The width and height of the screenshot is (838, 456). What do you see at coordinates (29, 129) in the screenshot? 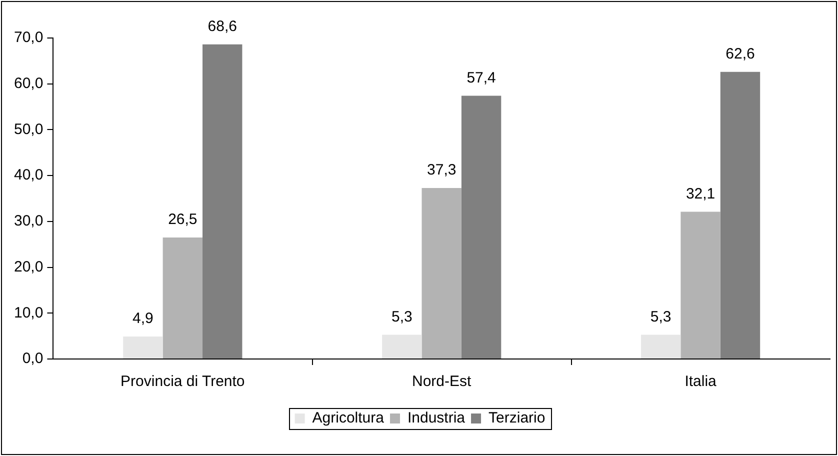
I see `y-tick-label: 50,0` at bounding box center [29, 129].